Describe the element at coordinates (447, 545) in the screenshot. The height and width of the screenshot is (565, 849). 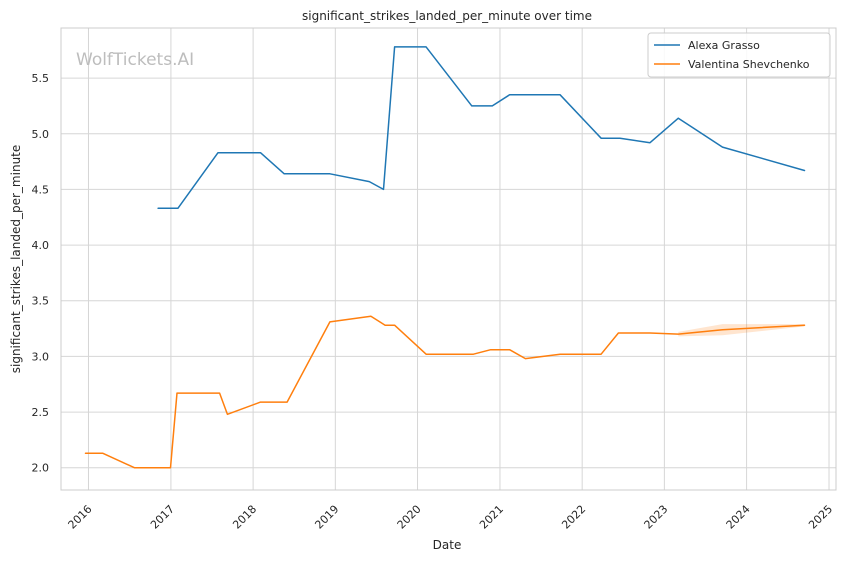
I see `x-axis-label: Date` at that location.